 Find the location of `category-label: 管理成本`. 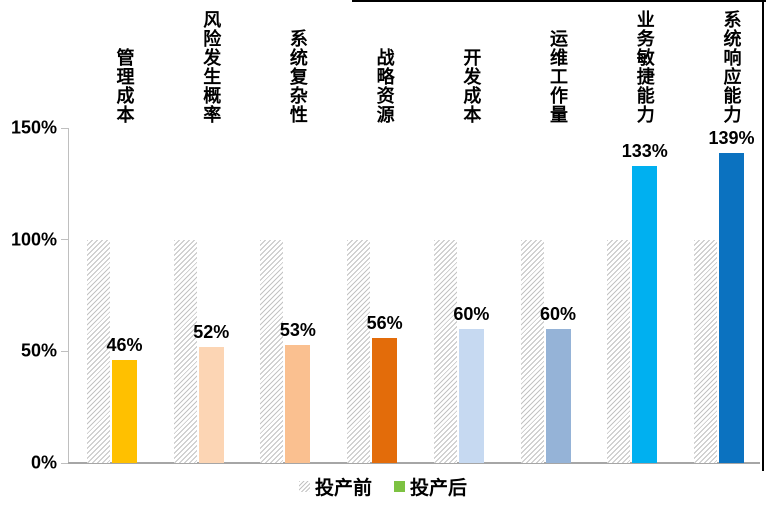

category-label: 管理成本 is located at coordinates (124, 86).